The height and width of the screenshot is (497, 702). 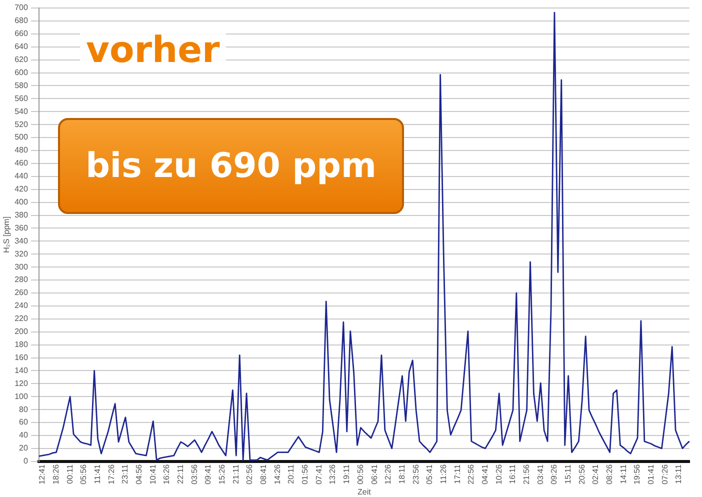 What do you see at coordinates (69, 474) in the screenshot?
I see `x-tick-label: 00:11` at bounding box center [69, 474].